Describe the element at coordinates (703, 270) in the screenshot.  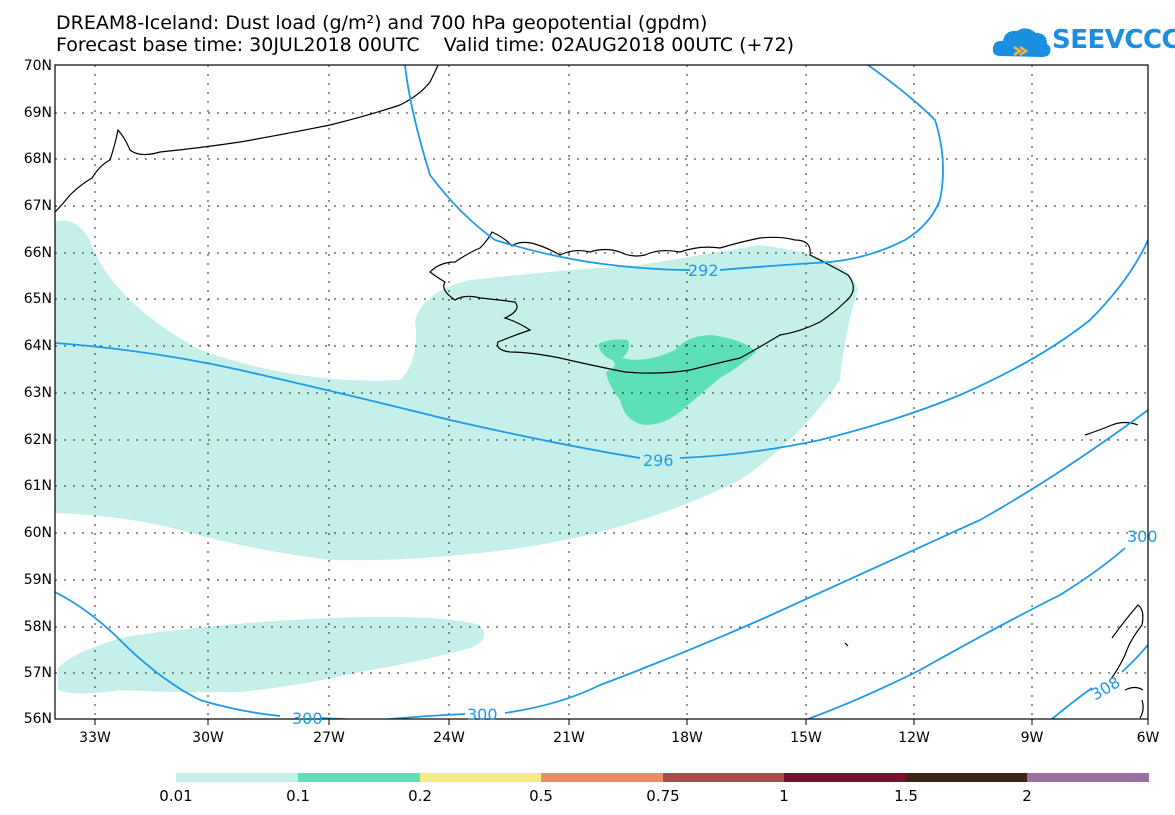
I see `contour-label-292: 292` at that location.